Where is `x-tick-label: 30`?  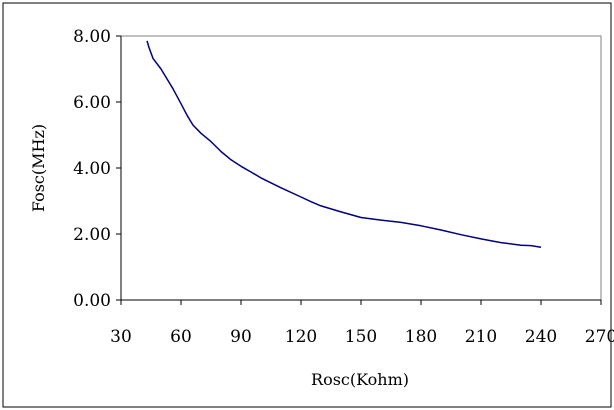 x-tick-label: 30 is located at coordinates (121, 337).